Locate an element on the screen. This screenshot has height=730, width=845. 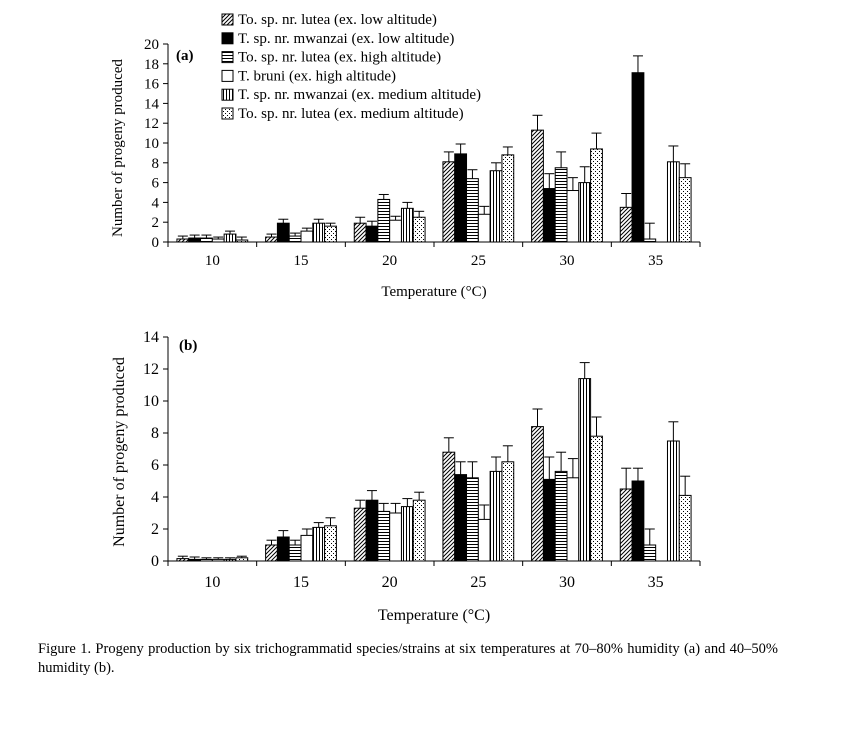
legend-label: T. sp. nr. mwanzai (ex. medium altitude) is located at coordinates (359, 95).